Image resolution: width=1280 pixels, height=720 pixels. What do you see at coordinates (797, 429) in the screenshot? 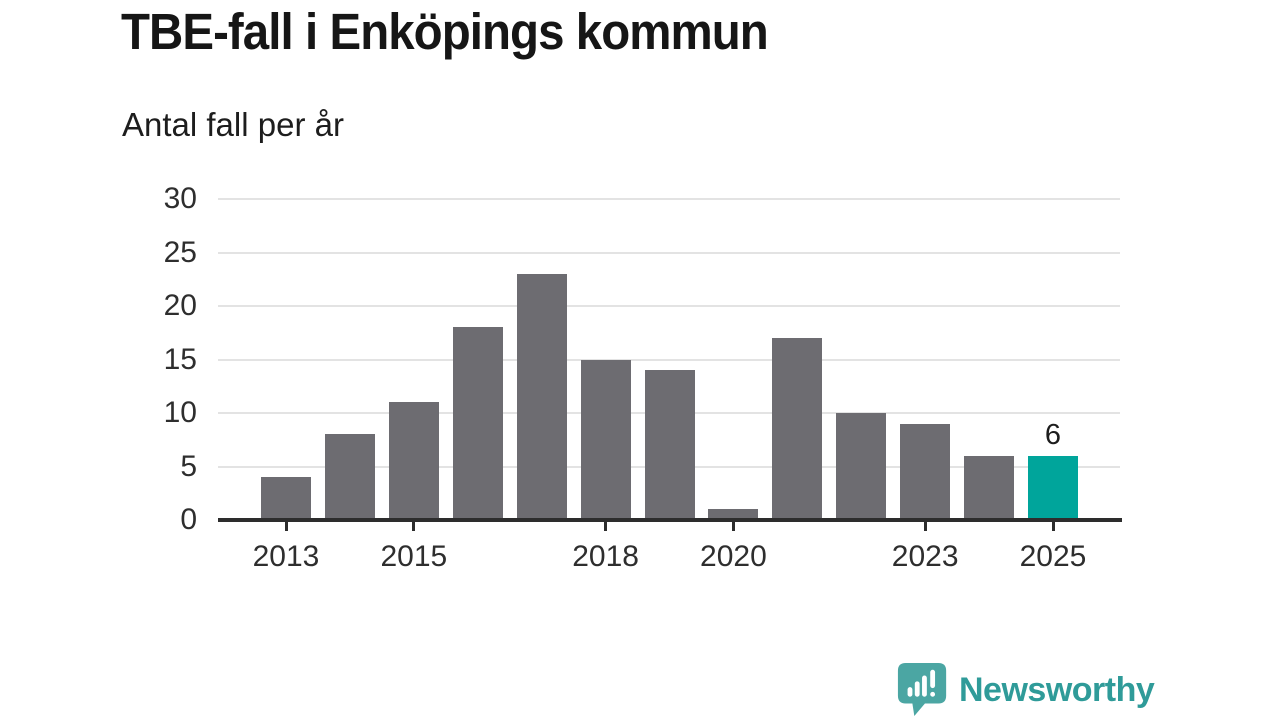
I see `bar-2021` at bounding box center [797, 429].